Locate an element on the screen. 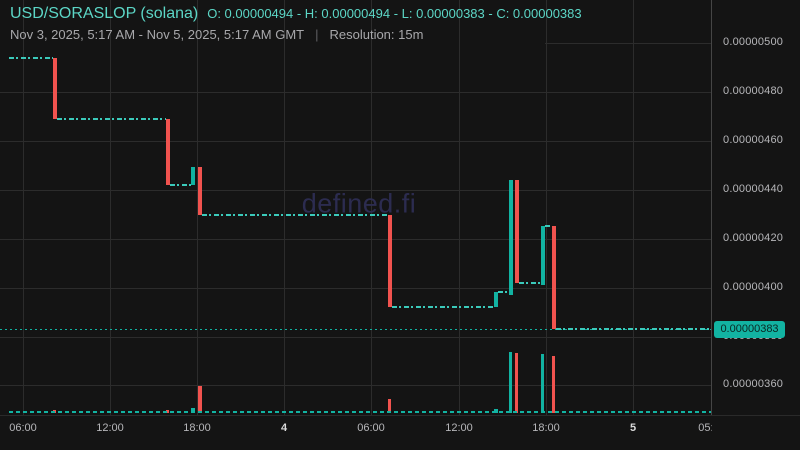 The image size is (800, 450). price-tick-label: 0.00000480 is located at coordinates (753, 90).